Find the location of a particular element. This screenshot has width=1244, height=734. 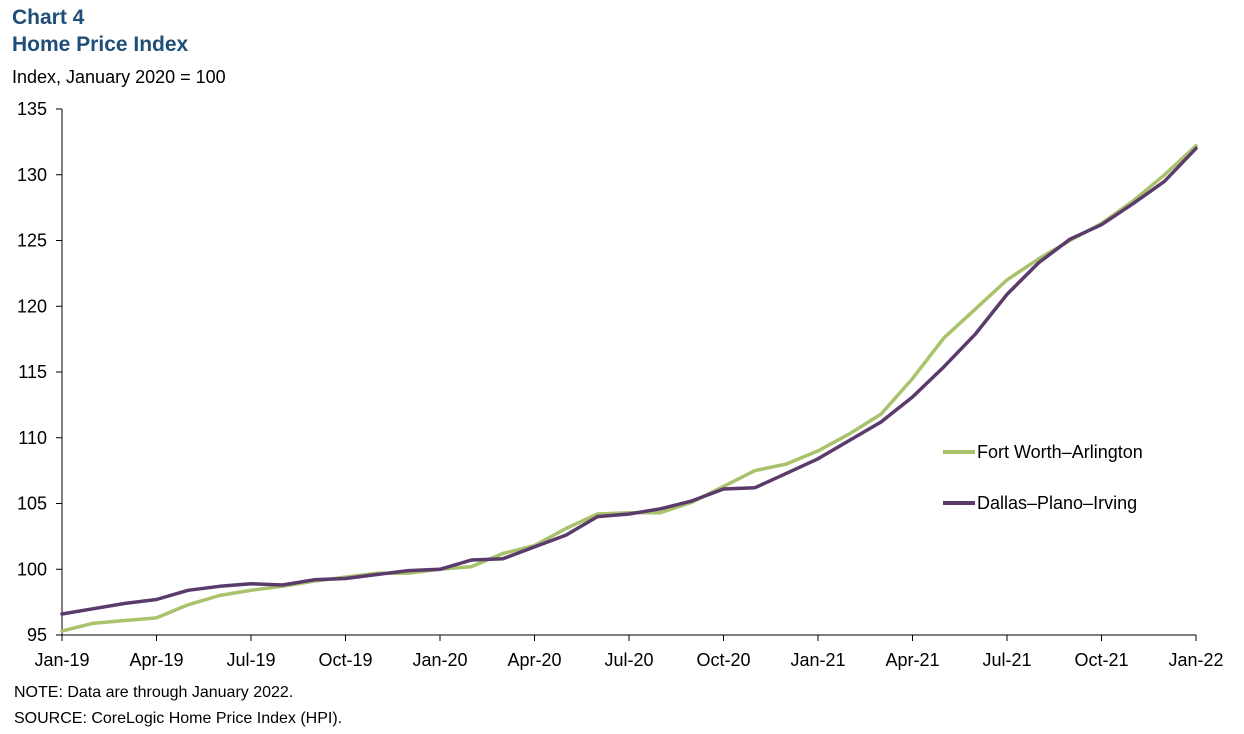

y-tick-label: 130 is located at coordinates (32, 175).